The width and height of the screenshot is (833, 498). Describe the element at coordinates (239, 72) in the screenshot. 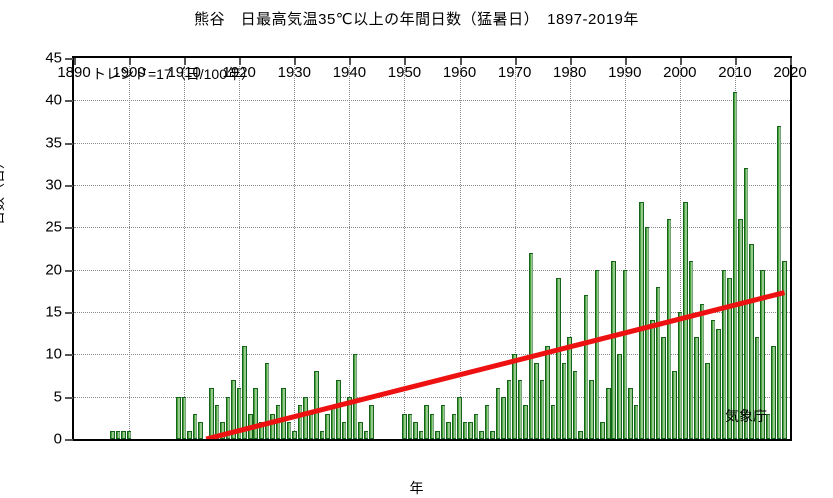

I see `x-tick-label: 1920` at that location.